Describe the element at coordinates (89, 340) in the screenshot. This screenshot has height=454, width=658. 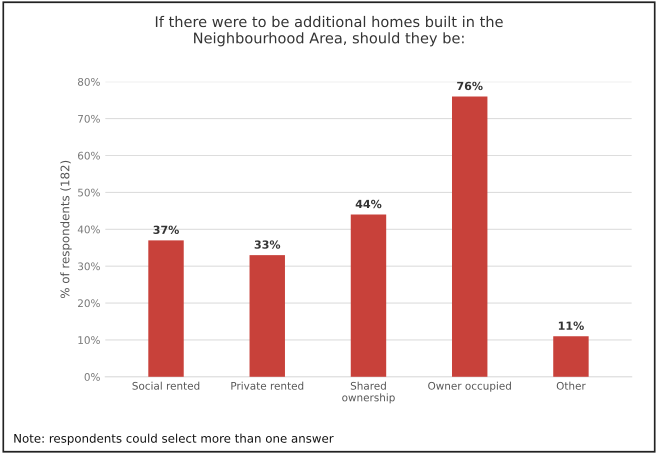
I see `y-tick-label: 10%` at that location.